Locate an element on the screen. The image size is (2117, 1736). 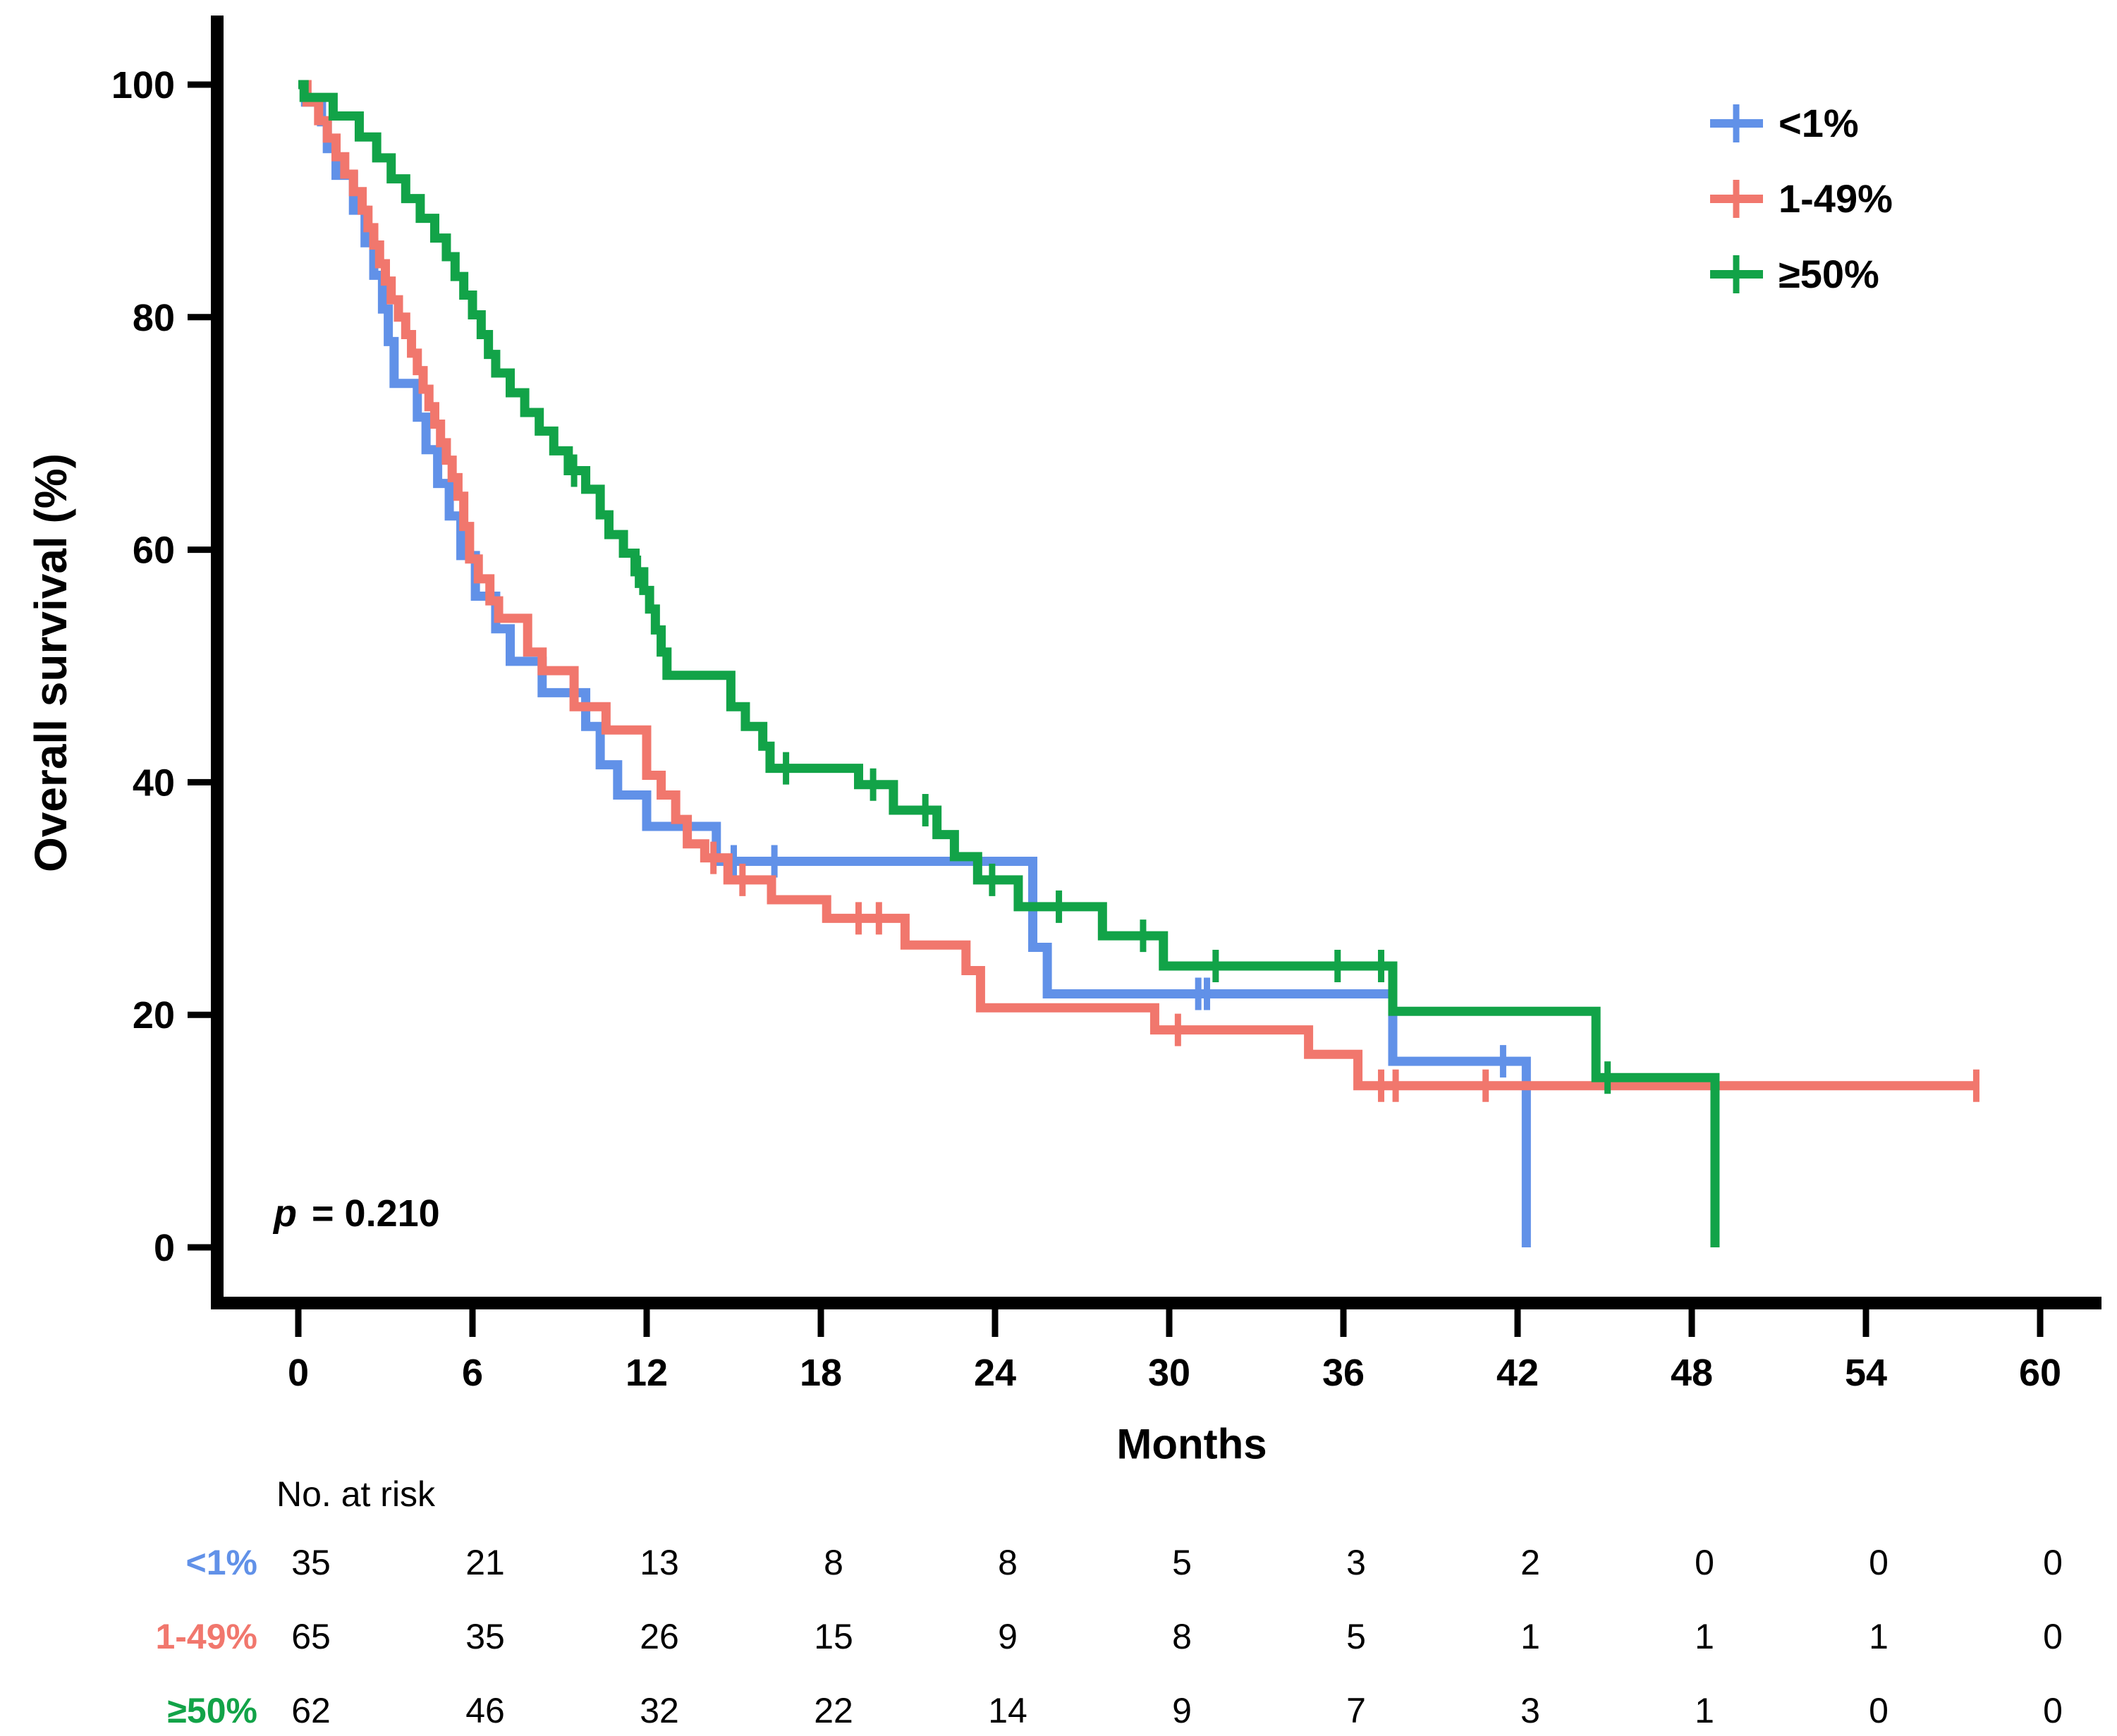
risk-row-label-lt1: <1% is located at coordinates (221, 1562).